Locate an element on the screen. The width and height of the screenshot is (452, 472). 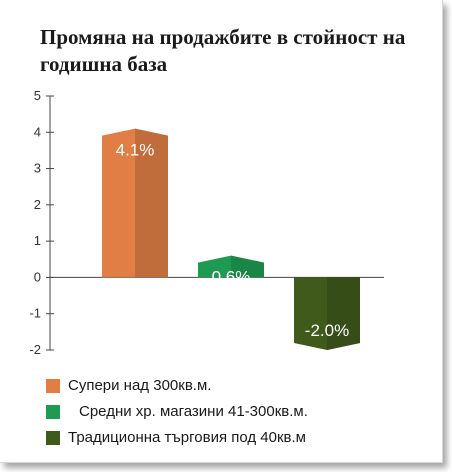
y-tick-label: 1 is located at coordinates (37, 240).